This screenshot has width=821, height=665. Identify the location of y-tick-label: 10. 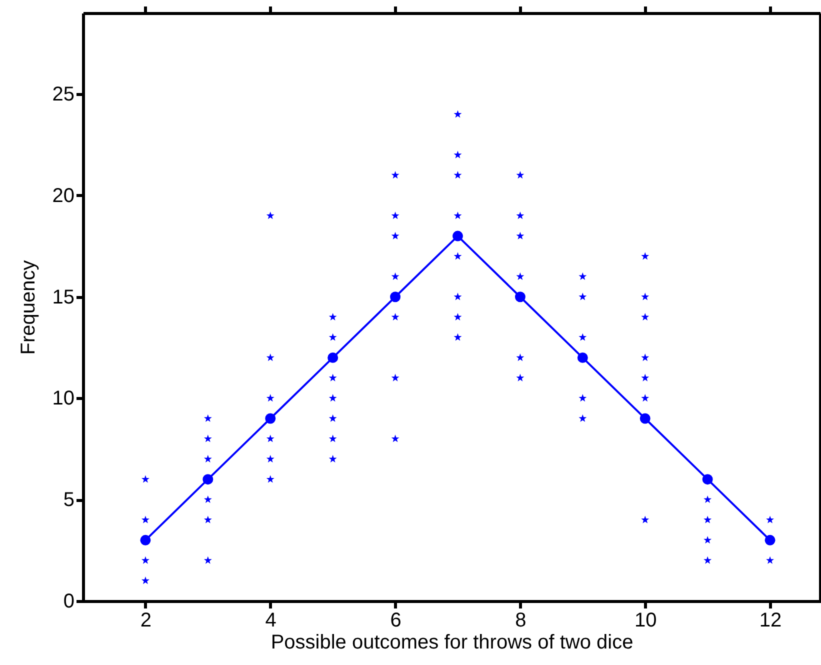
(63, 399).